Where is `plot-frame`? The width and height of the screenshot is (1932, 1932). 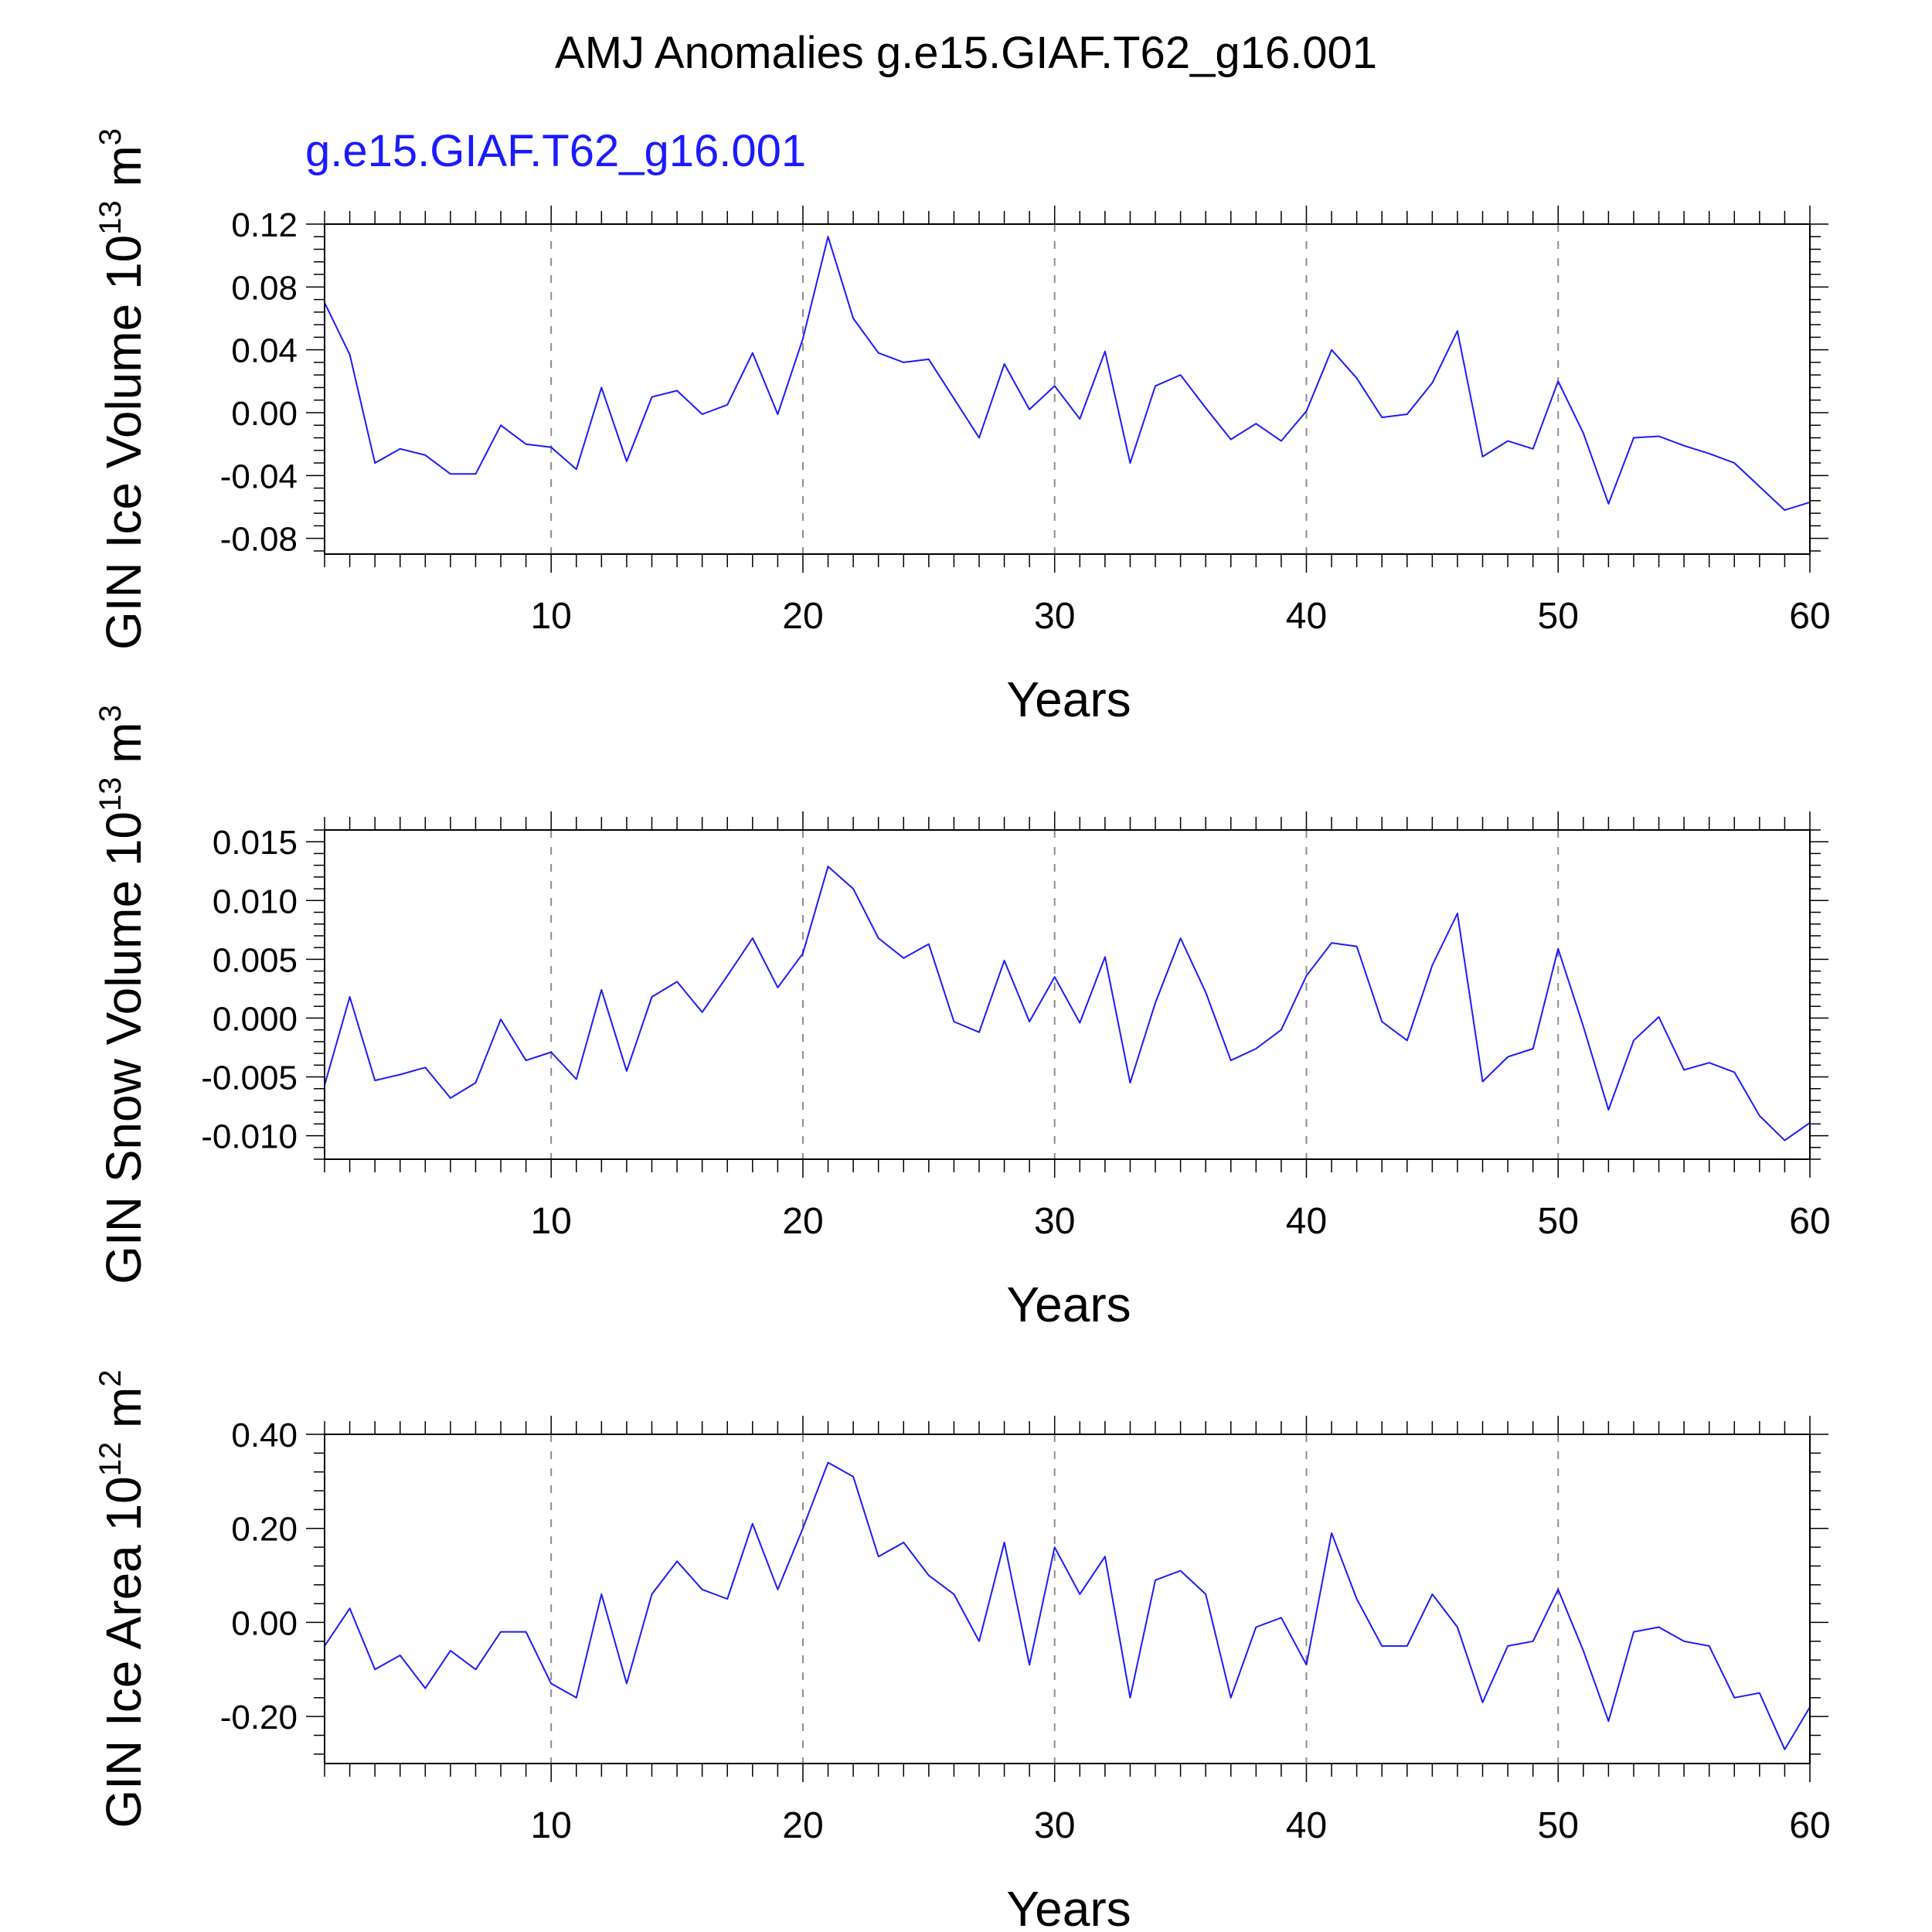 plot-frame is located at coordinates (1067, 994).